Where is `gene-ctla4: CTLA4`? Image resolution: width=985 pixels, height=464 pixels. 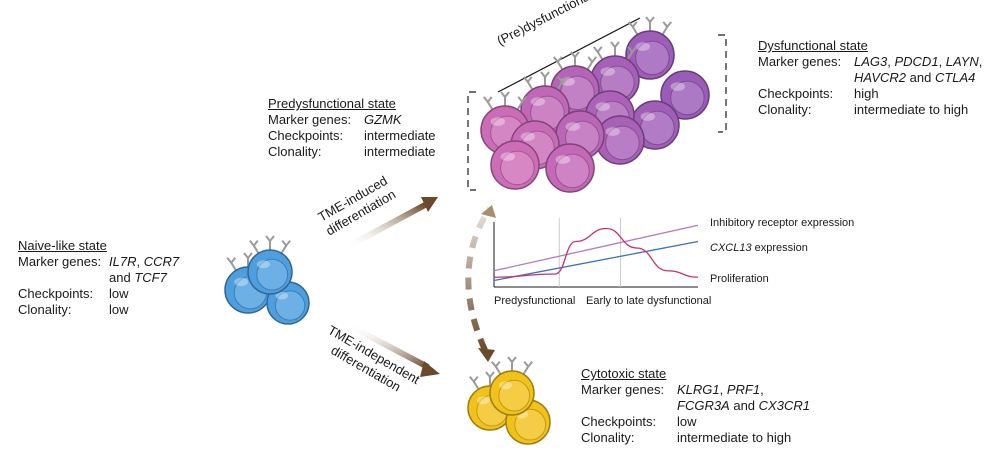 gene-ctla4: CTLA4 is located at coordinates (955, 77).